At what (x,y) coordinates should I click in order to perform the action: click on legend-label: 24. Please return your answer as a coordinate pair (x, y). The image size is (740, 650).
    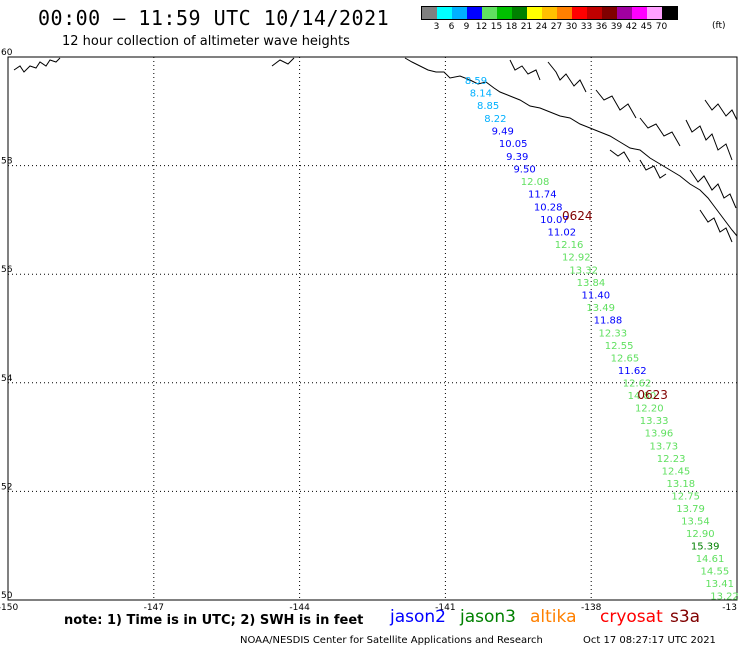
    Looking at the image, I should click on (541, 27).